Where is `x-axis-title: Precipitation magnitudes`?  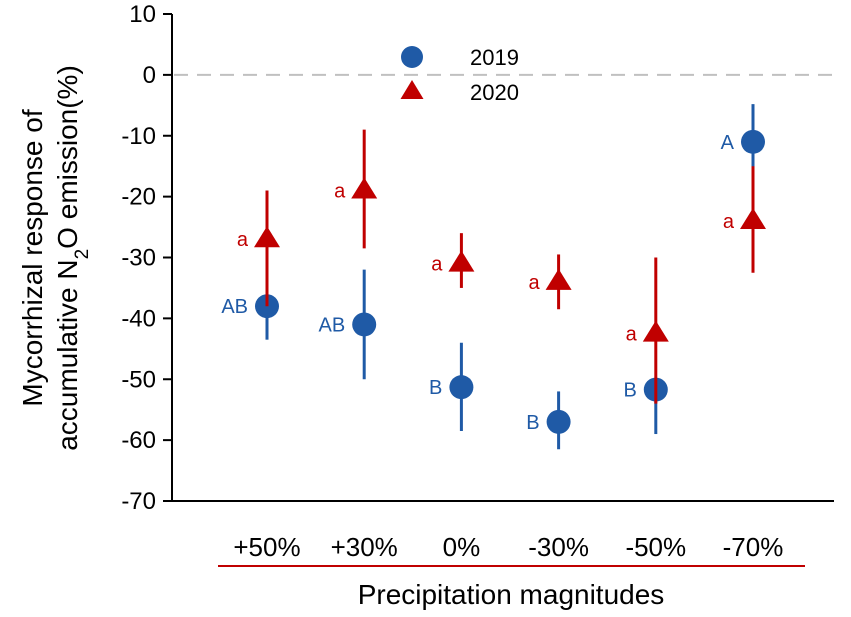
x-axis-title: Precipitation magnitudes is located at coordinates (511, 594).